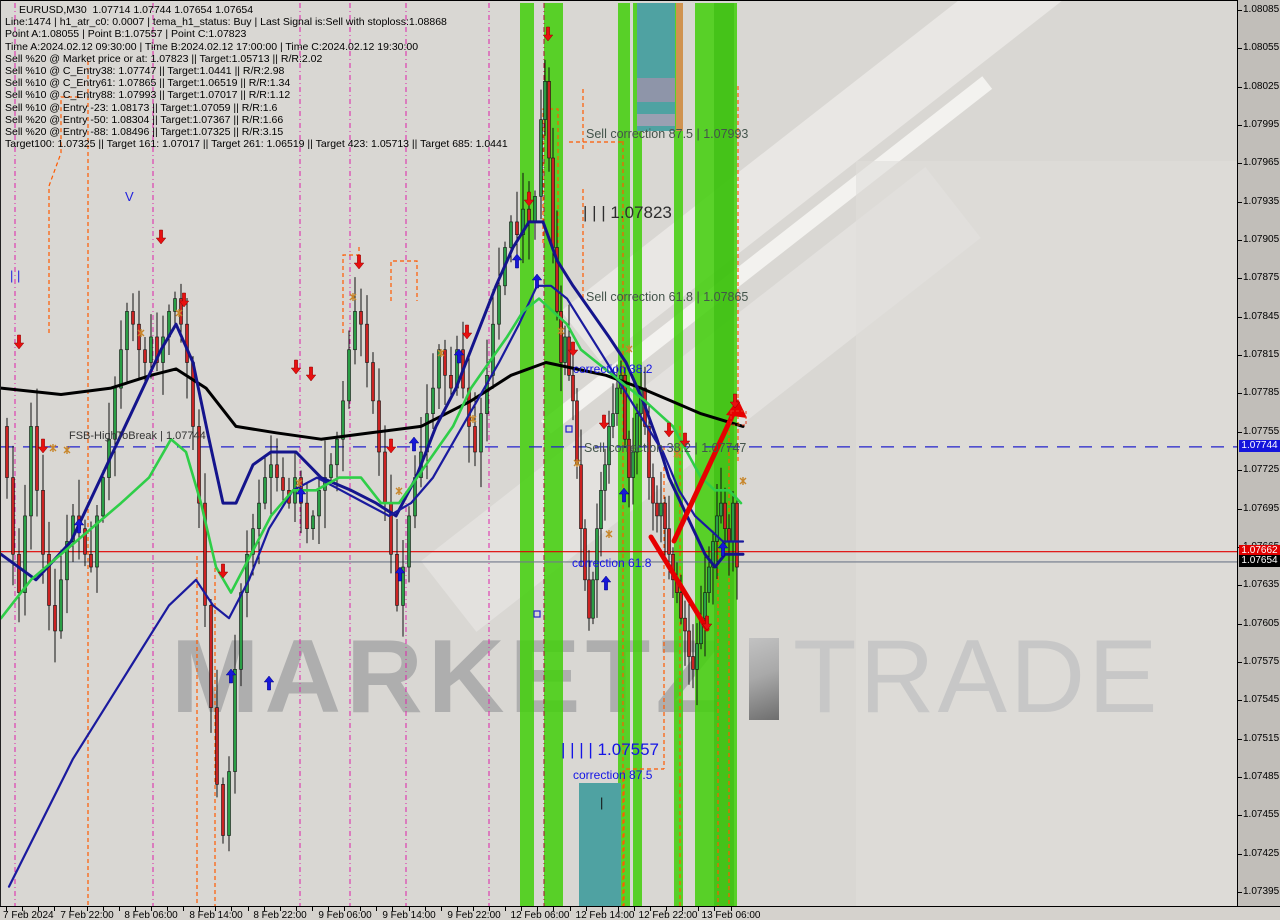 The width and height of the screenshot is (1280, 920). What do you see at coordinates (1261, 393) in the screenshot?
I see `price-tick-label: 1.07785` at bounding box center [1261, 393].